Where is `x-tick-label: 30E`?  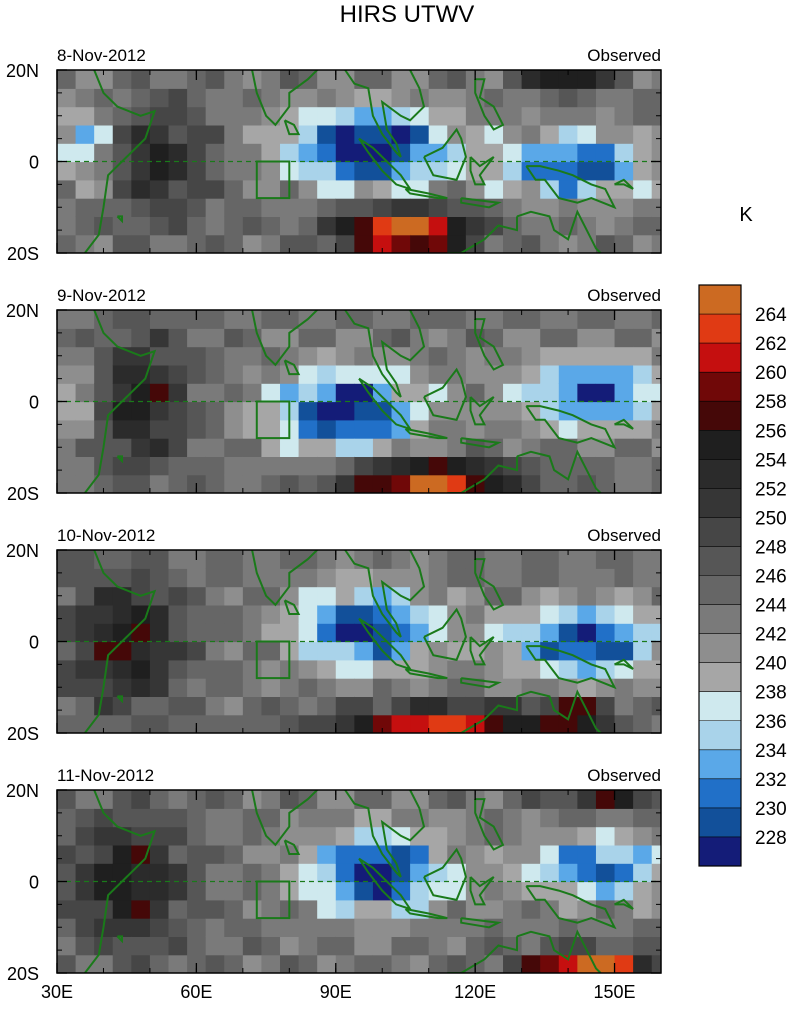 x-tick-label: 30E is located at coordinates (57, 992).